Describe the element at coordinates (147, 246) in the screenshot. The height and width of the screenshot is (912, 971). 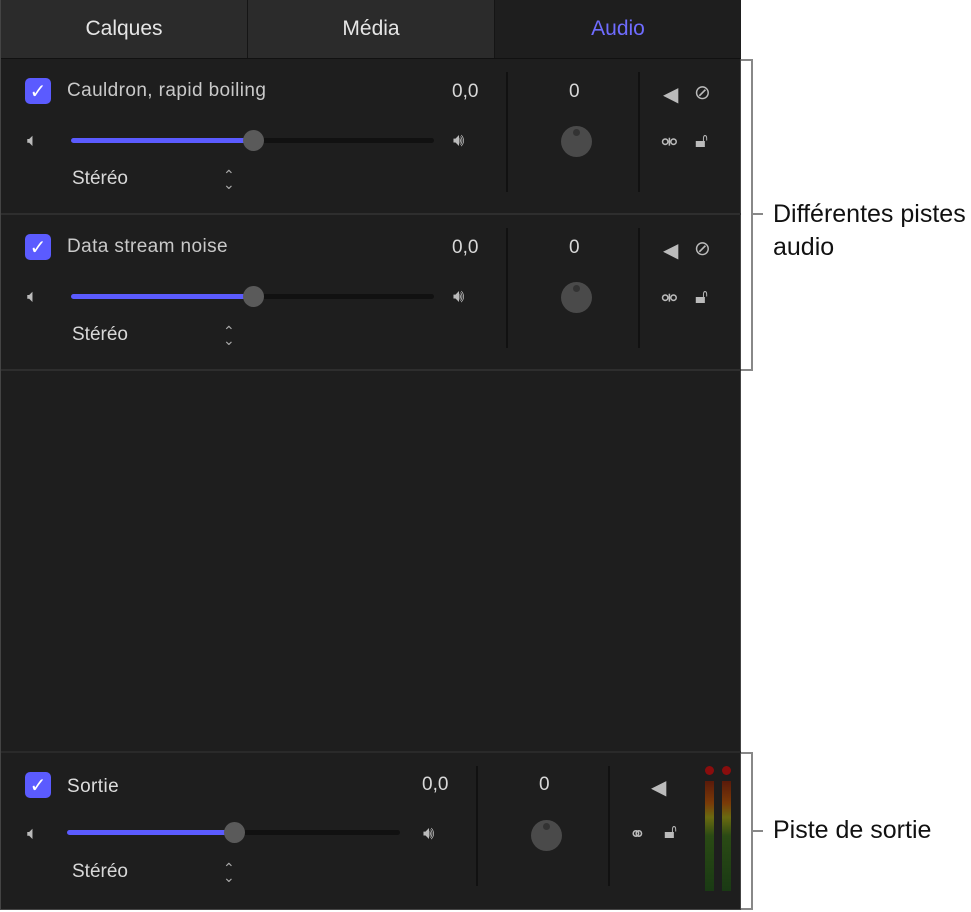
I see `track-name: Data stream noise` at that location.